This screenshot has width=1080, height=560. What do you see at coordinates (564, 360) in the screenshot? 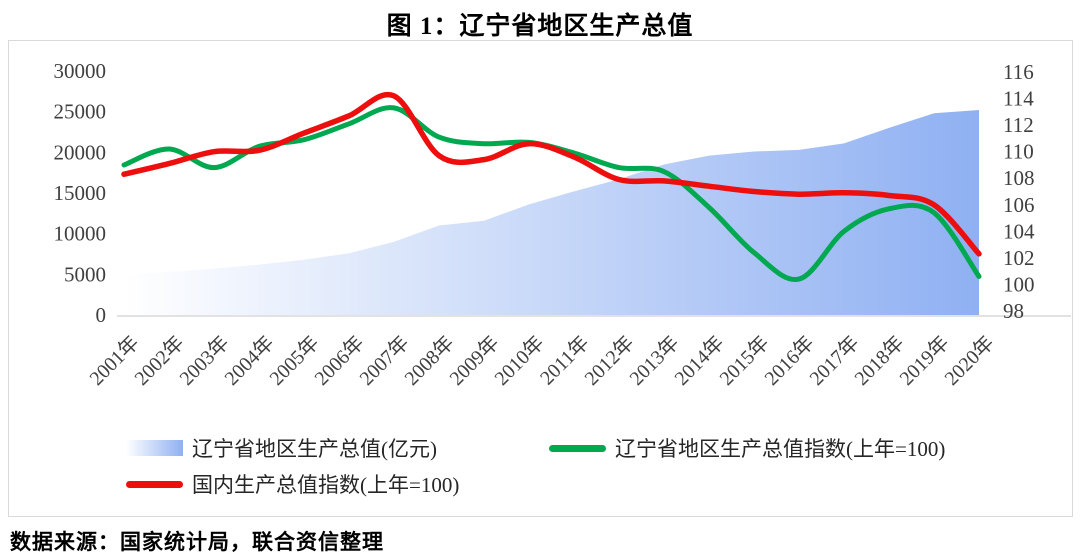
I see `x-axis-label: 2011年` at bounding box center [564, 360].